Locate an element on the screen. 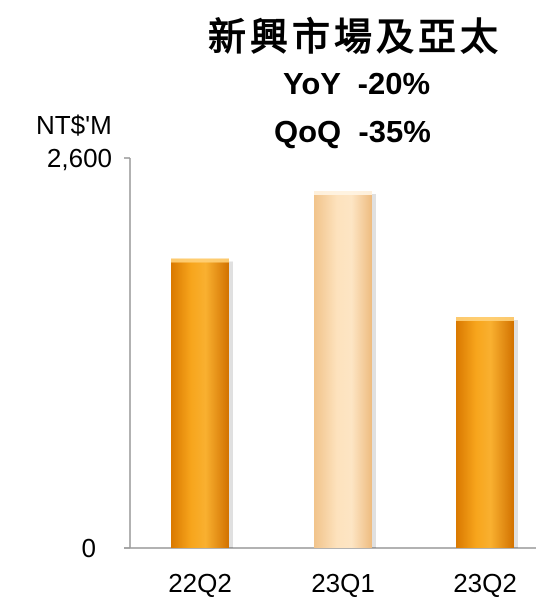  y-tick-label-max: 2,600 is located at coordinates (79, 158).